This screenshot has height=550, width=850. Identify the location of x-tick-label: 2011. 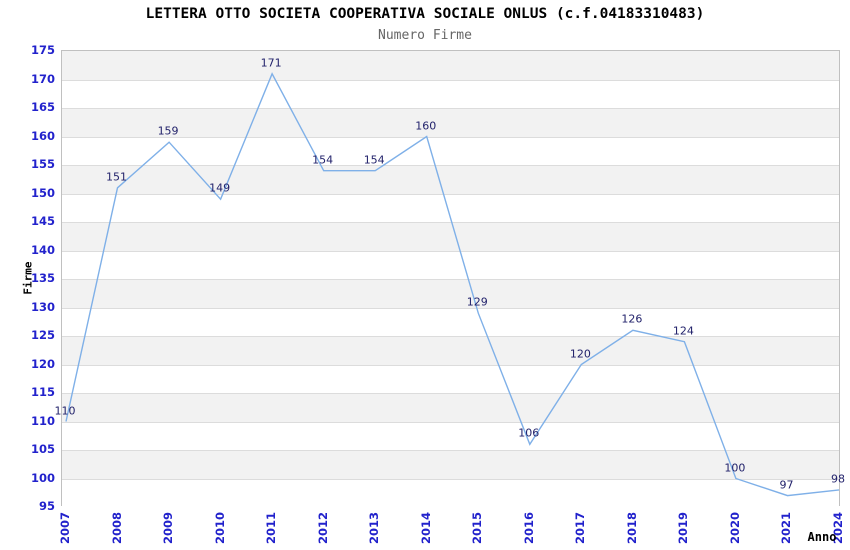
(271, 528).